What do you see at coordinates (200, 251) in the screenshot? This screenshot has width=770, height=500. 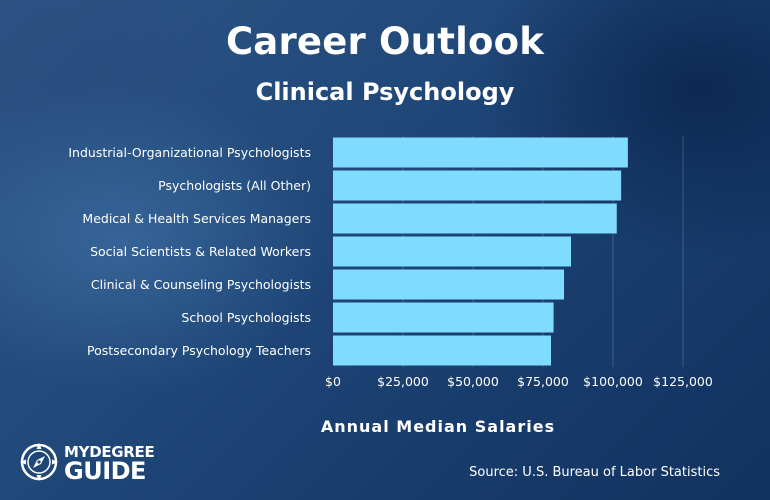 I see `category-label: Social Scientists & Related Workers` at bounding box center [200, 251].